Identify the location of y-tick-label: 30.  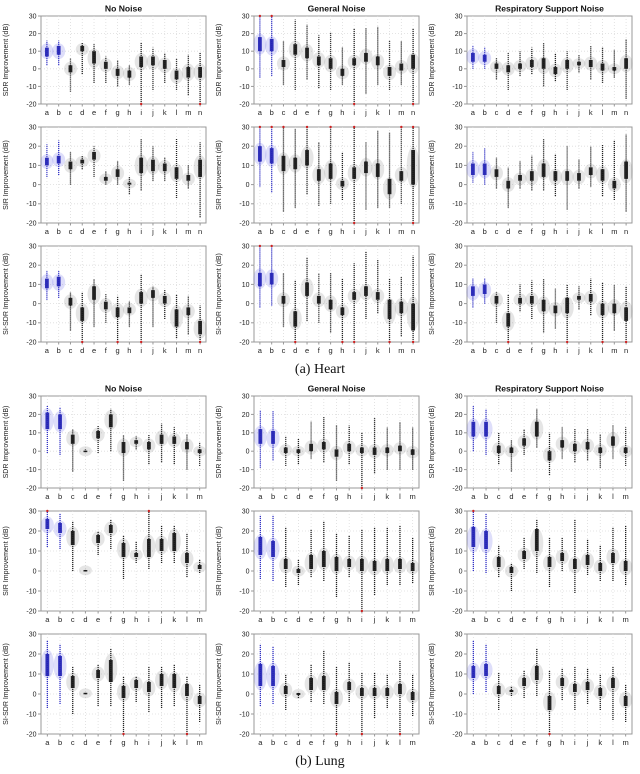
(33, 127).